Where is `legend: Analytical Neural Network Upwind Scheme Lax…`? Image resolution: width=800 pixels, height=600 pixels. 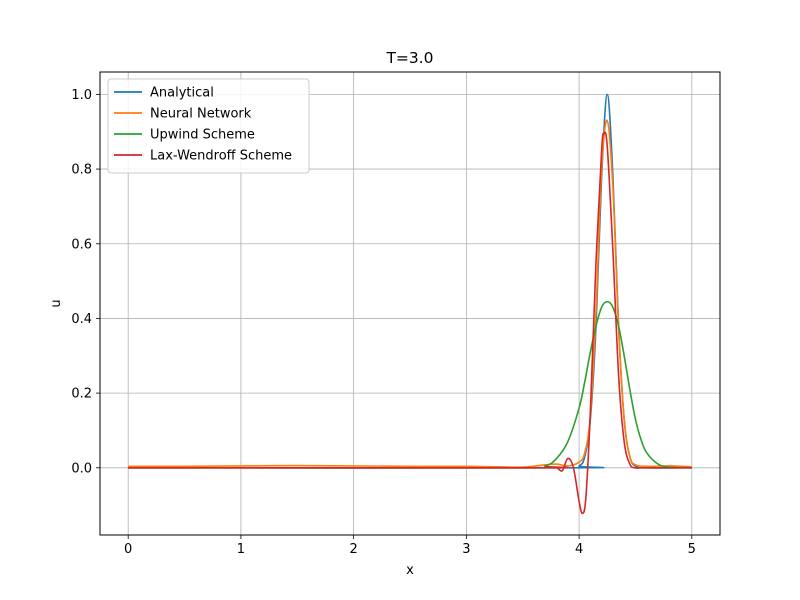 legend: Analytical Neural Network Upwind Scheme Lax… is located at coordinates (208, 126).